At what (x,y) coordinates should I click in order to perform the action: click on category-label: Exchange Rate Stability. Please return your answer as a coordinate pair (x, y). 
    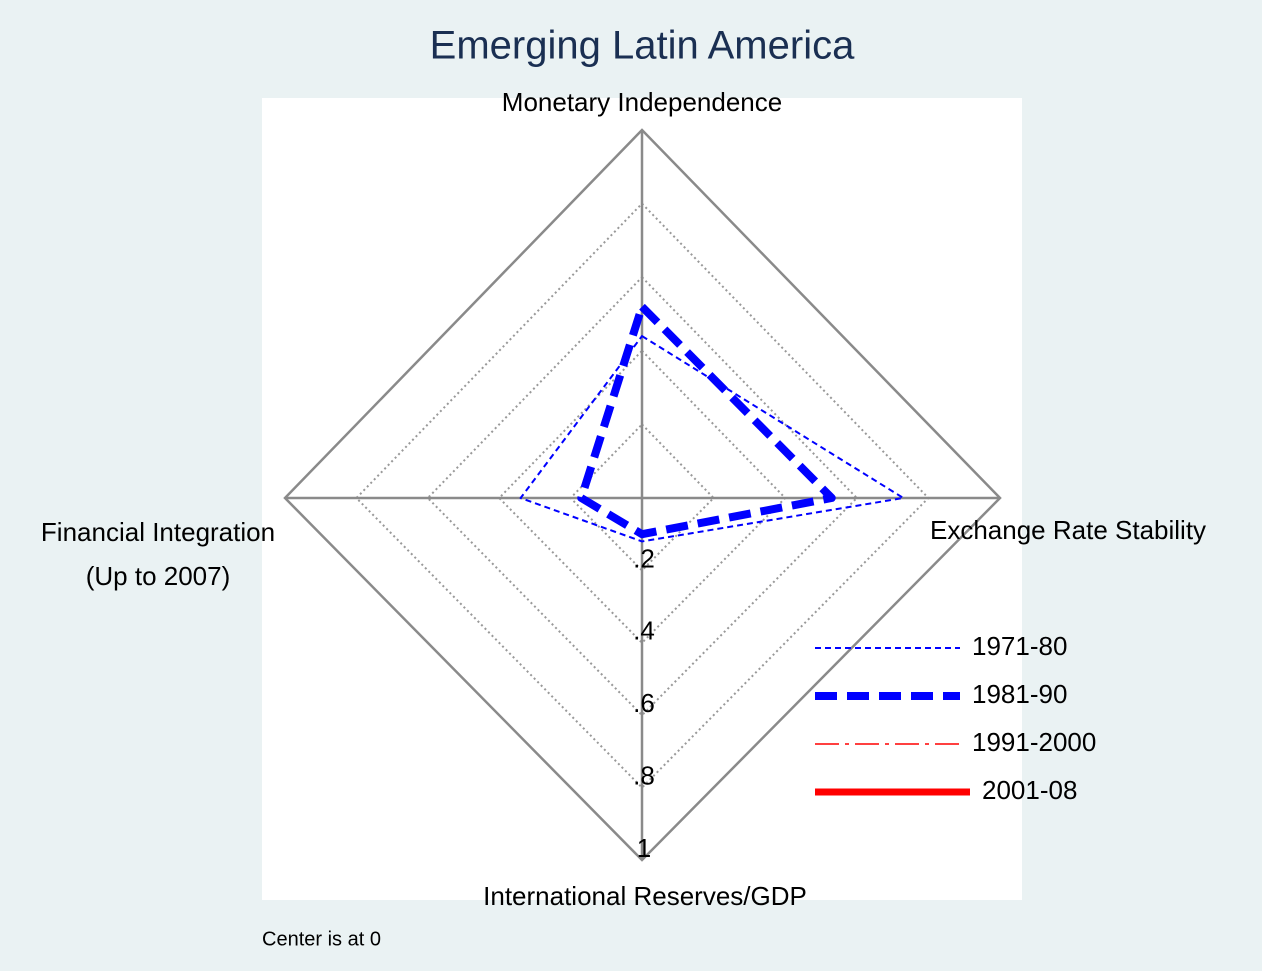
    Looking at the image, I should click on (1068, 530).